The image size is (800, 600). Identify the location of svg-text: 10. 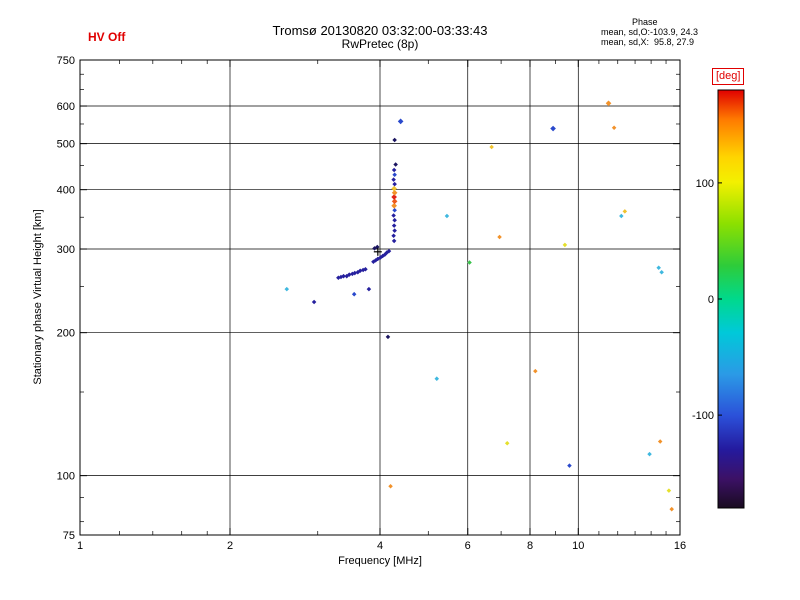
(578, 546).